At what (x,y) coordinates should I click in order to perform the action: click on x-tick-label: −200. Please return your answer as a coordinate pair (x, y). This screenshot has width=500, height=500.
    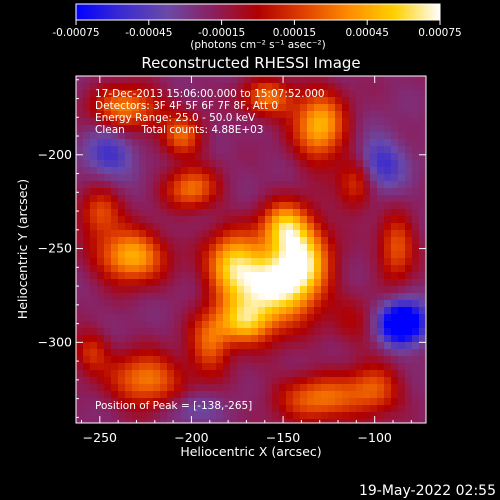
    Looking at the image, I should click on (191, 437).